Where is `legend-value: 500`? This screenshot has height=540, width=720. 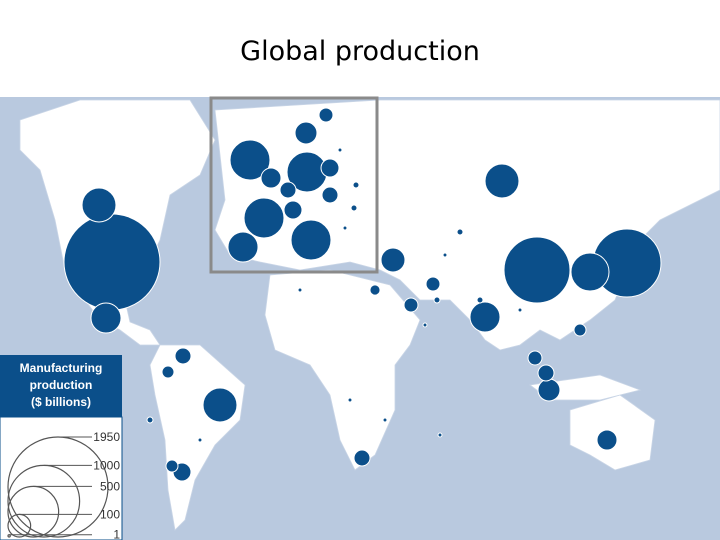 legend-value: 500 is located at coordinates (110, 486).